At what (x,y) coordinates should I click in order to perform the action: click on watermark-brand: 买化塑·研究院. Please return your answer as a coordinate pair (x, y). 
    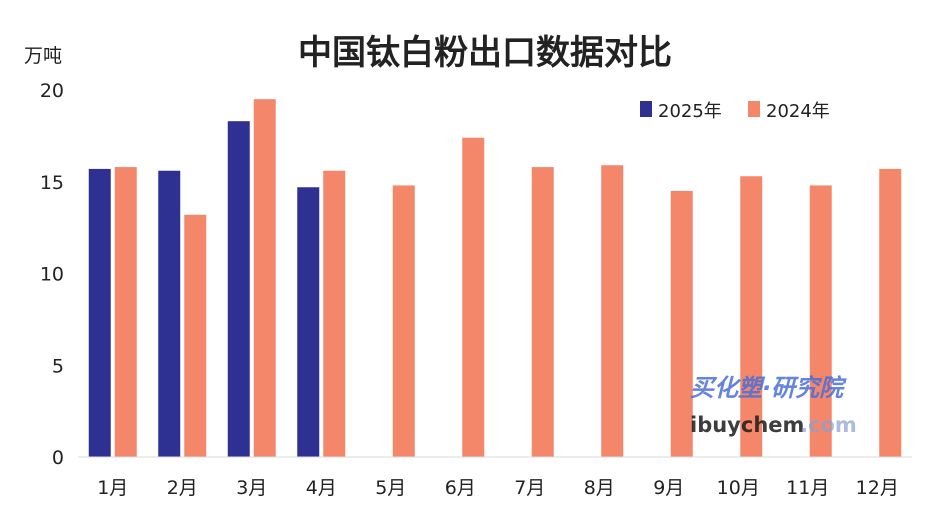
    Looking at the image, I should click on (768, 388).